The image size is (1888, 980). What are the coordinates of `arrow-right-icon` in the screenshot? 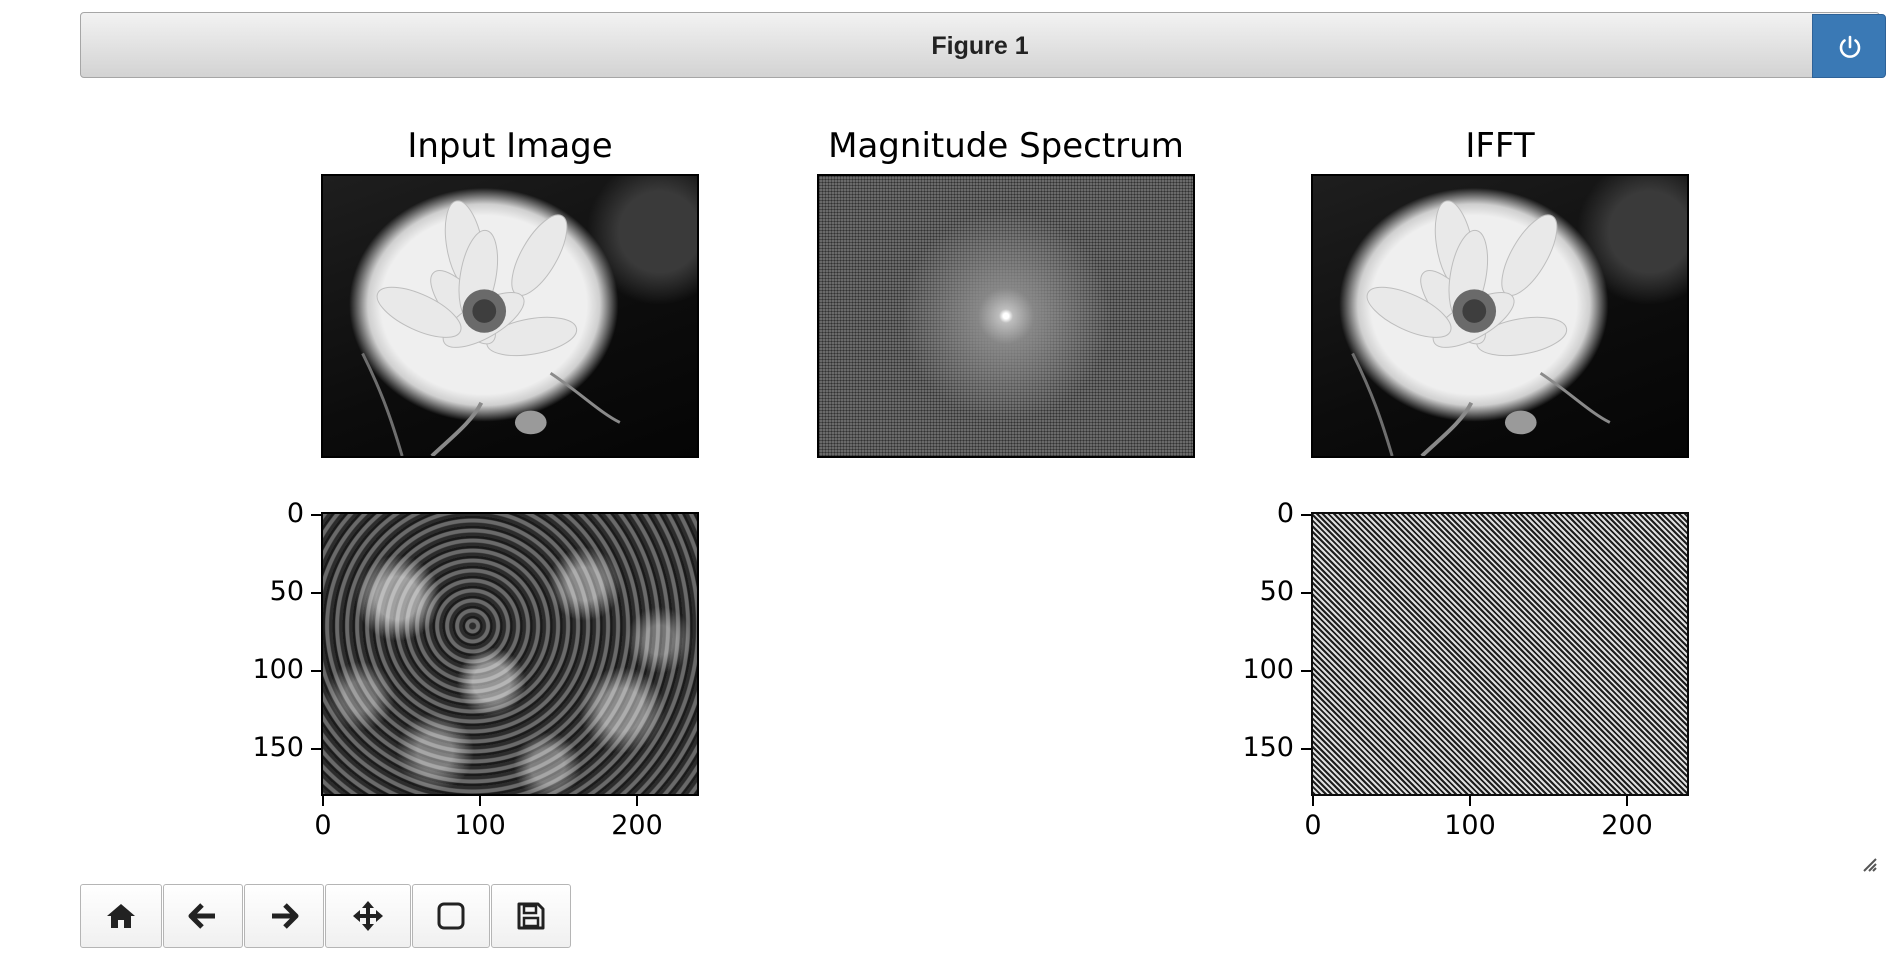 It's located at (285, 916).